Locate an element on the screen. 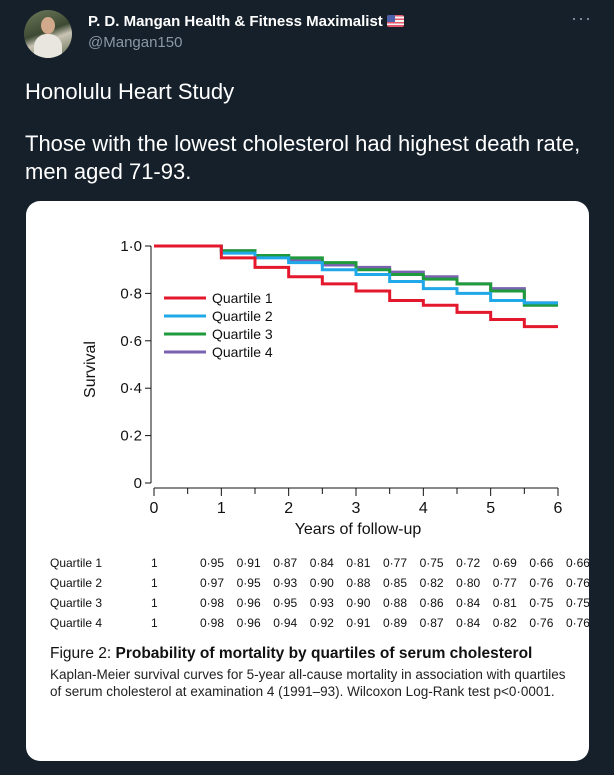 This screenshot has width=614, height=775. table-cell: 0·89 is located at coordinates (394, 623).